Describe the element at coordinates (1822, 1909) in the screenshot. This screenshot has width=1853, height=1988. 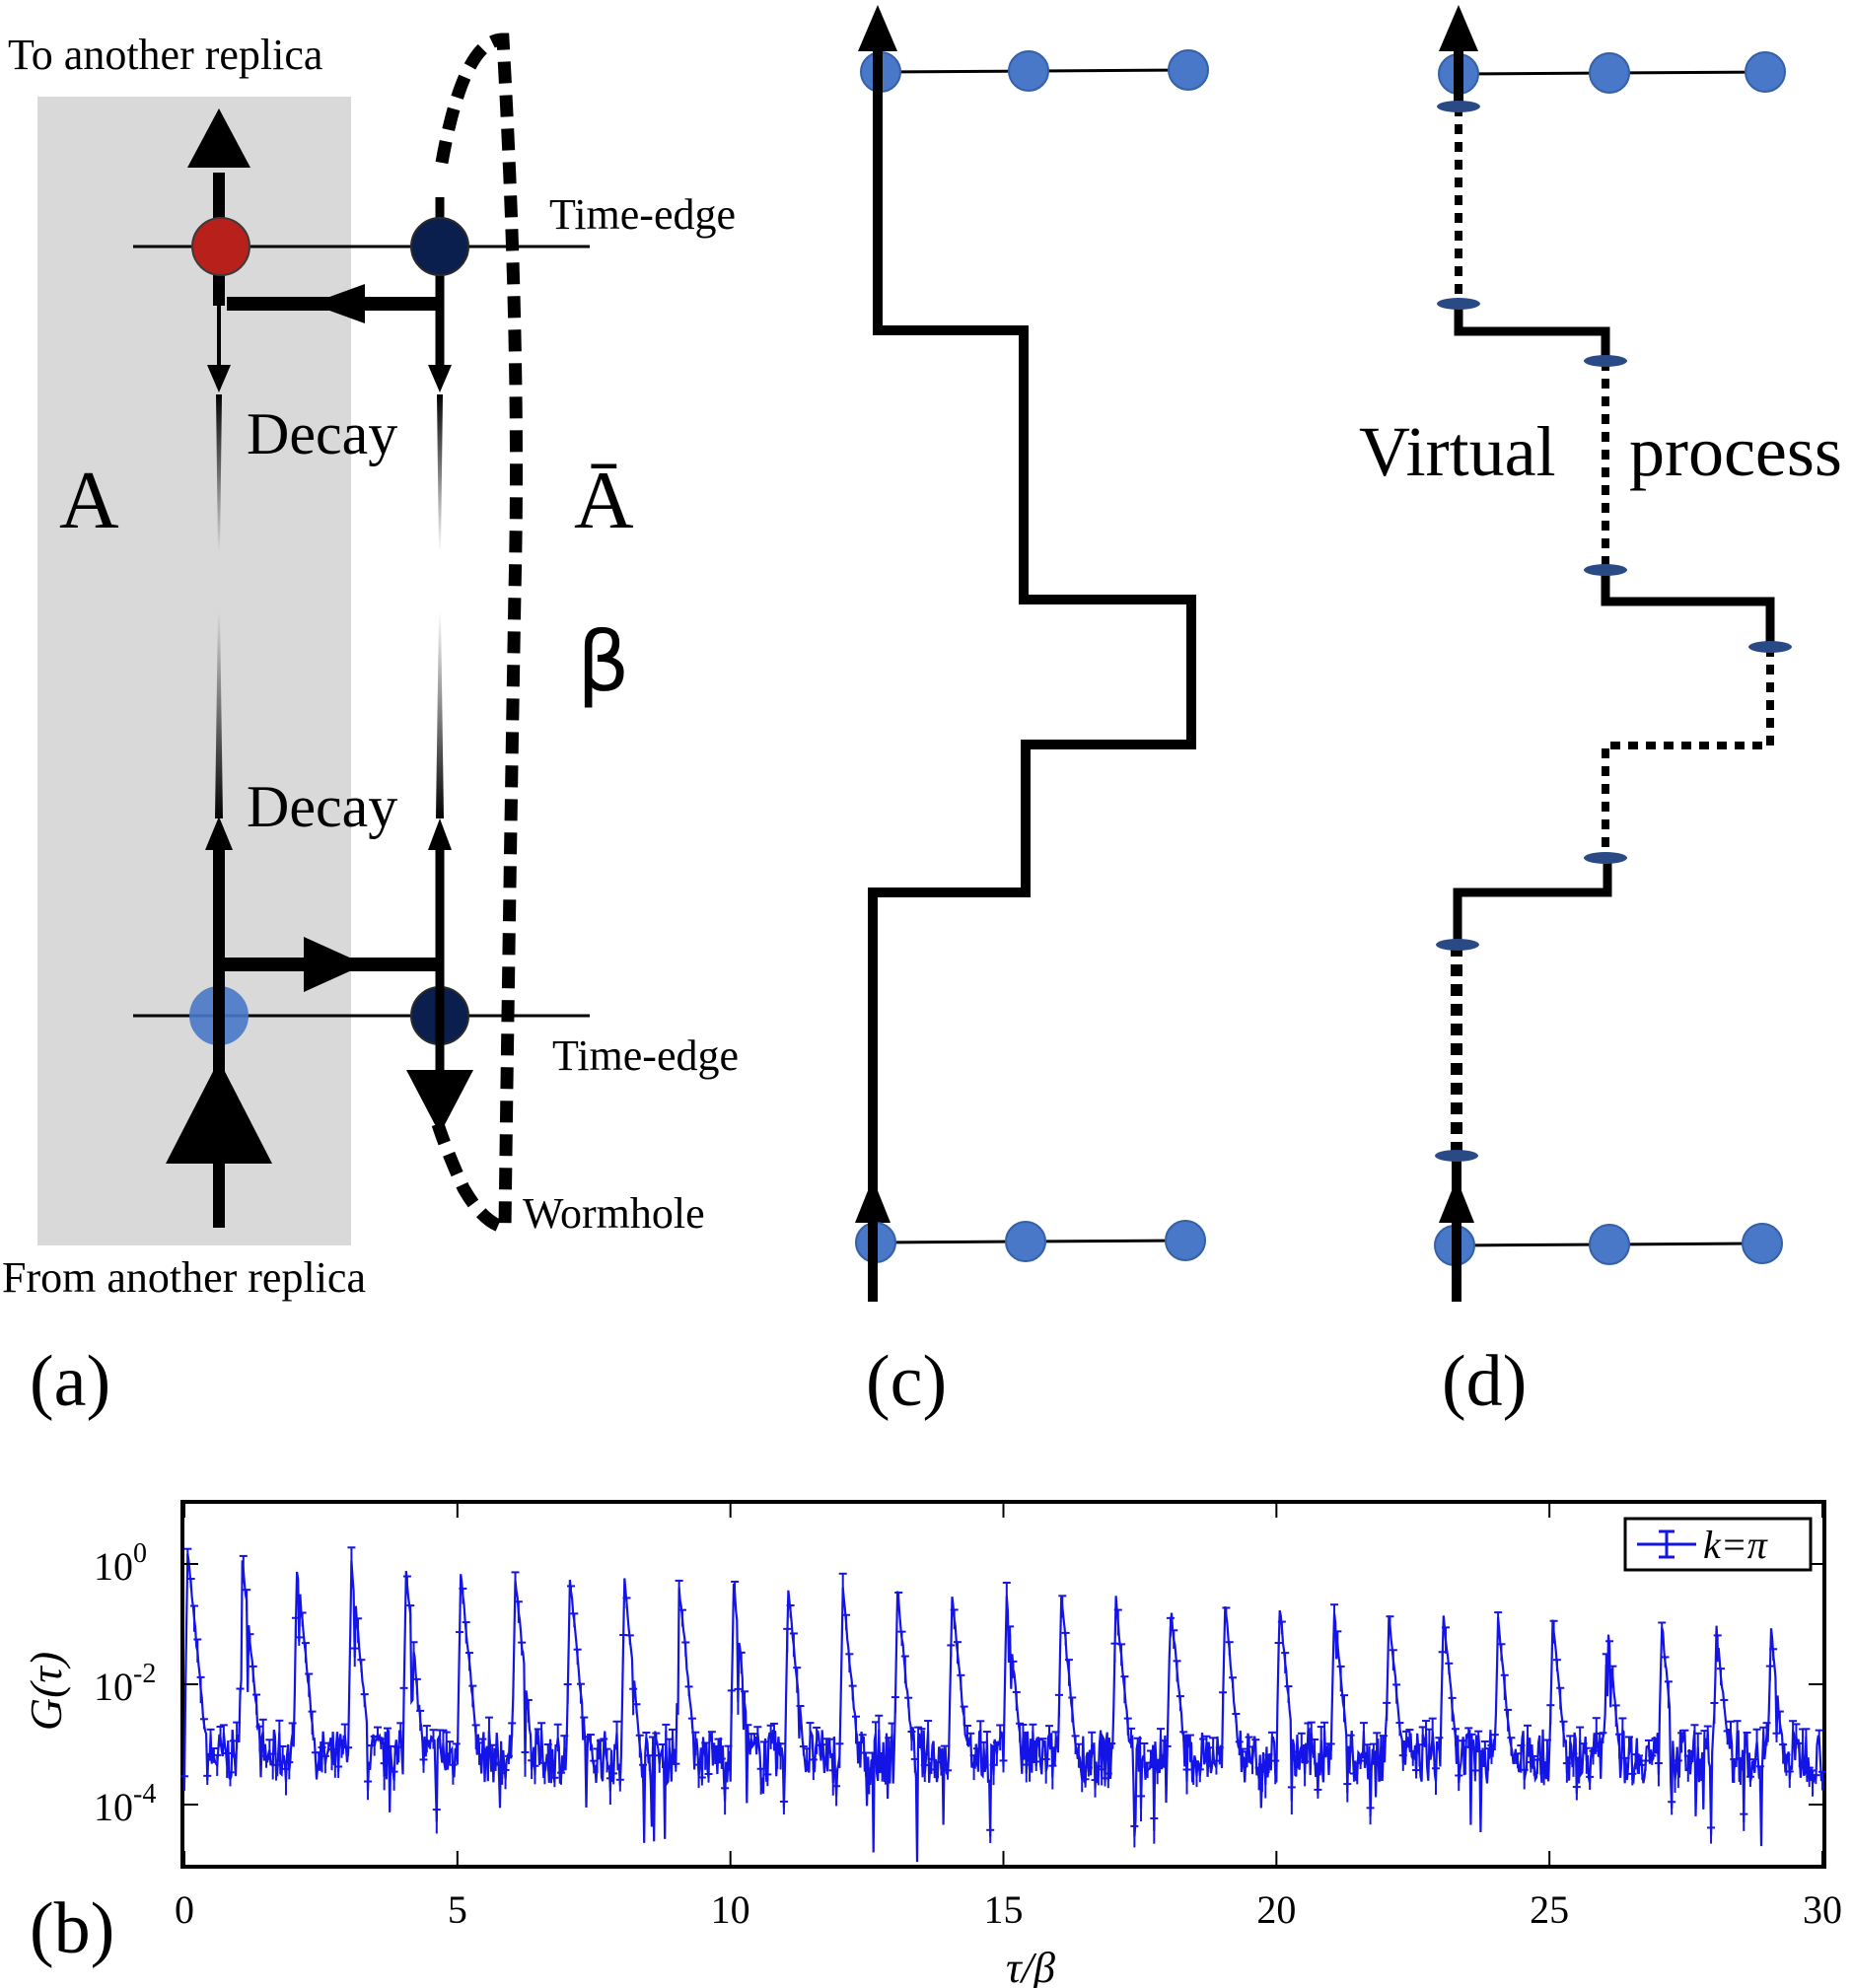
I see `x-tick-label: 30` at that location.